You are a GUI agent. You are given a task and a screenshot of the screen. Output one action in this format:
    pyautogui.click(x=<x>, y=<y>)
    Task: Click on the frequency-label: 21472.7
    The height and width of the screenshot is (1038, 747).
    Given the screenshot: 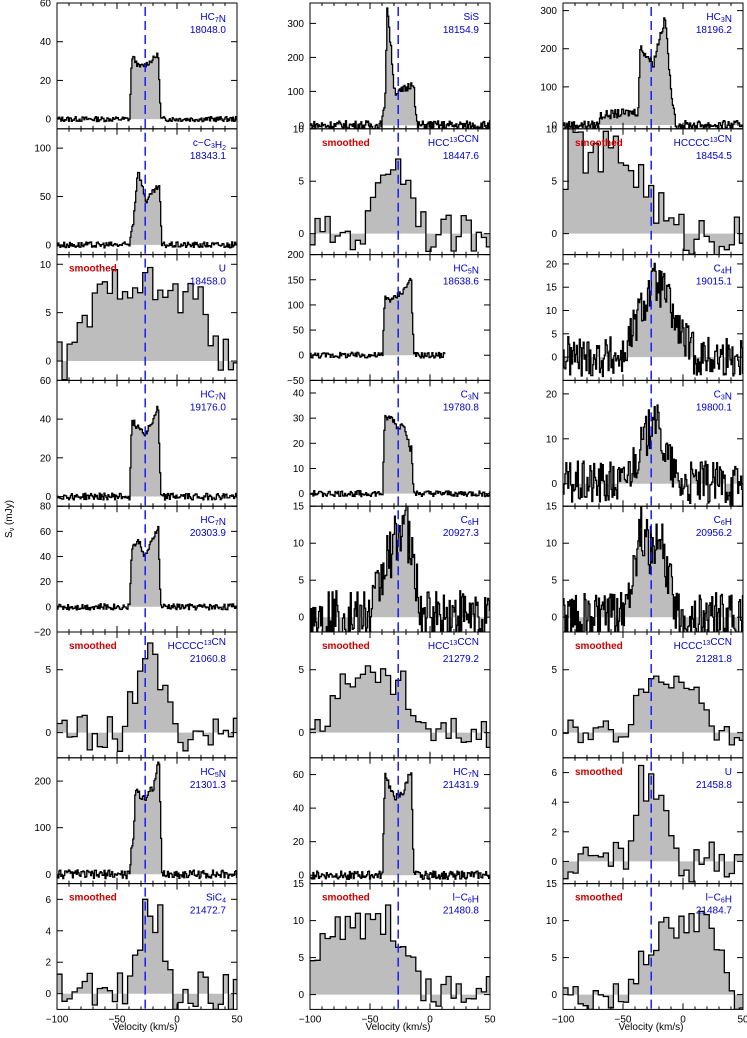 What is the action you would take?
    pyautogui.click(x=208, y=911)
    